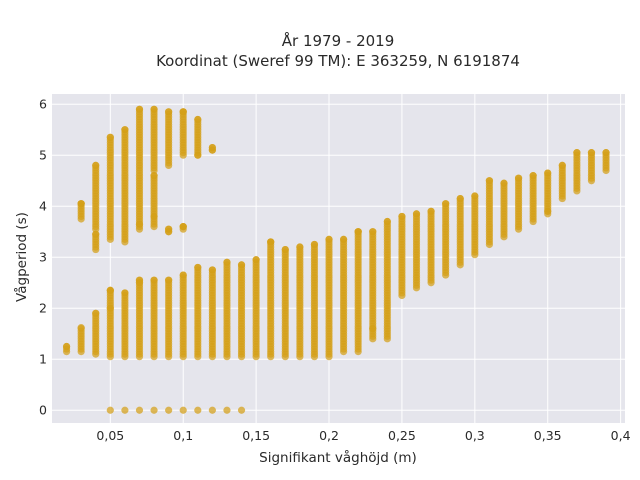 This screenshot has width=640, height=480. What do you see at coordinates (402, 435) in the screenshot?
I see `x-tick-label: 0,25` at bounding box center [402, 435].